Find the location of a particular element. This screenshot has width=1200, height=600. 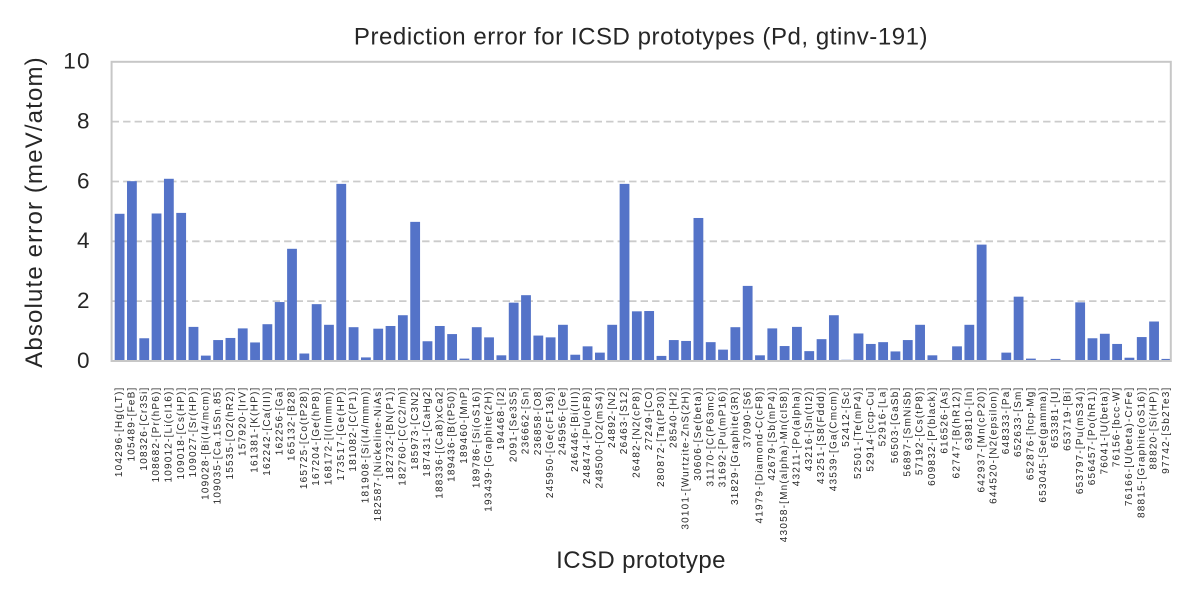

svg-text: 189460-[MnP] is located at coordinates (464, 425).